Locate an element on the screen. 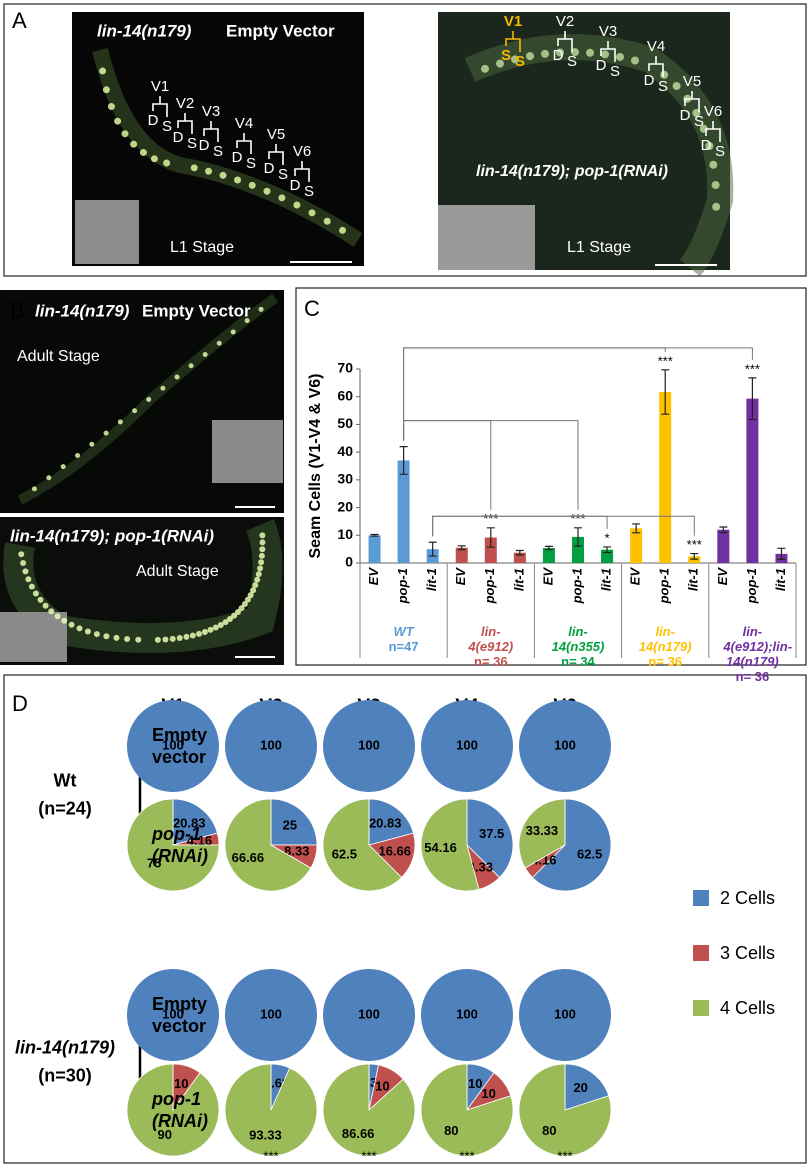 The width and height of the screenshot is (810, 1165). group-label-box: lin-4(e912);lin-14(n179) n= 36 is located at coordinates (752, 654).